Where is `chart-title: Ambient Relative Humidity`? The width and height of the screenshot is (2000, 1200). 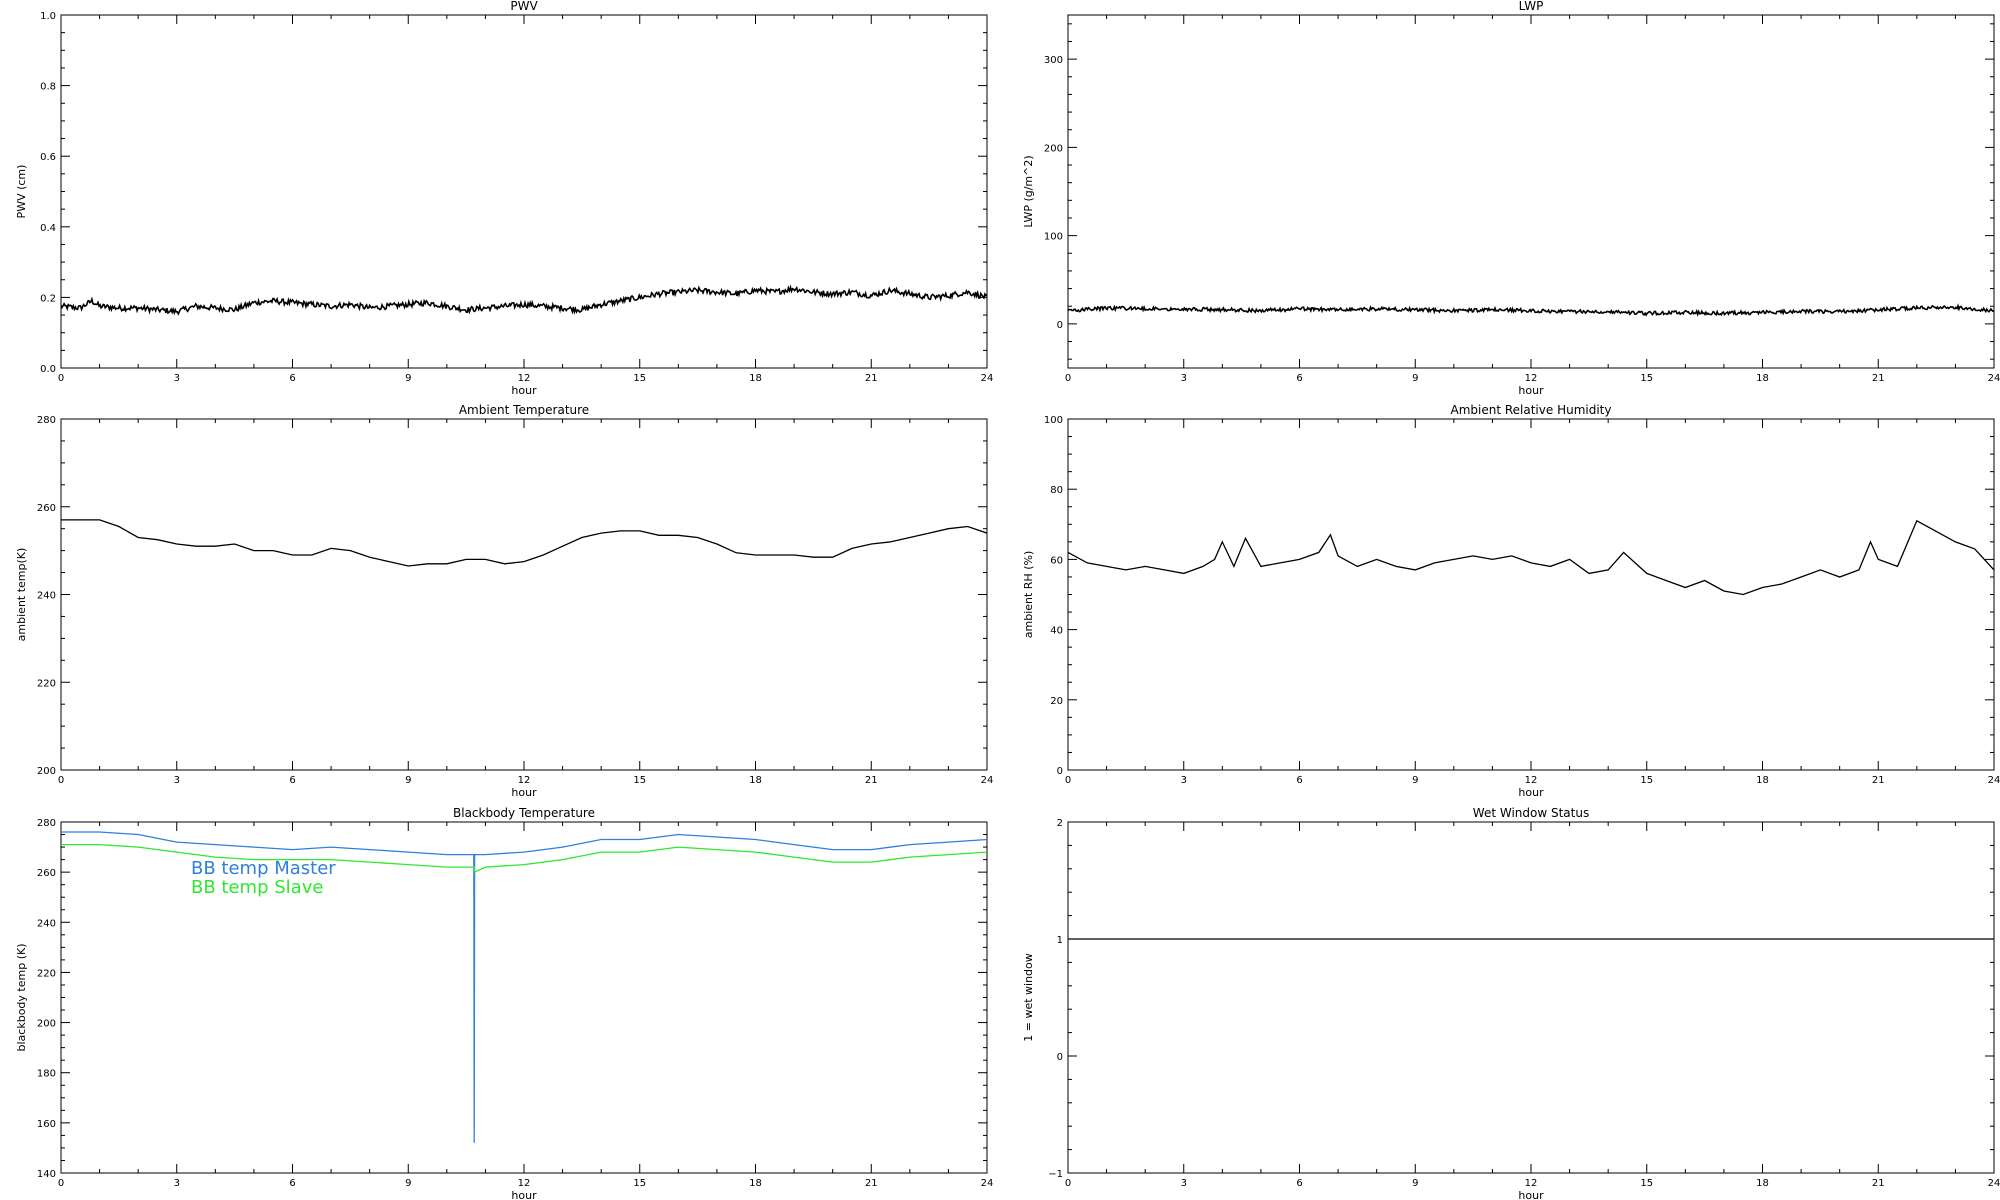
chart-title: Ambient Relative Humidity is located at coordinates (1531, 410).